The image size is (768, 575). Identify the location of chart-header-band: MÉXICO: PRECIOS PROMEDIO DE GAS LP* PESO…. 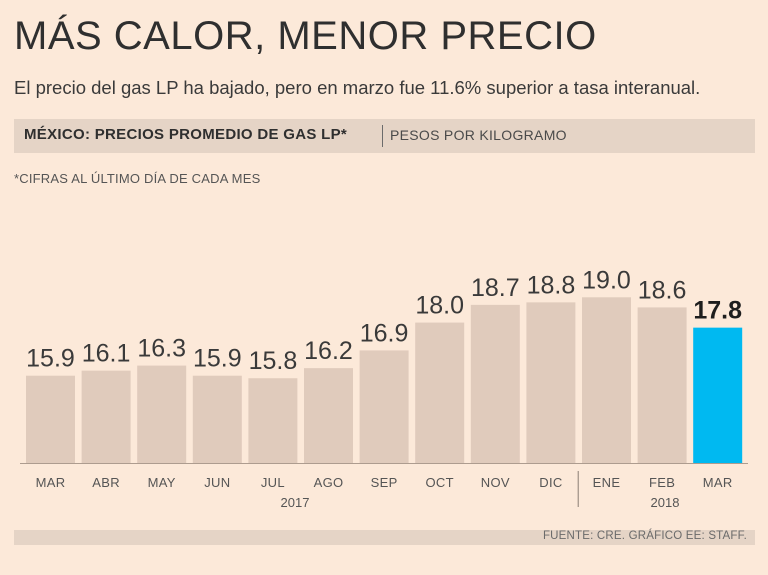
(384, 136).